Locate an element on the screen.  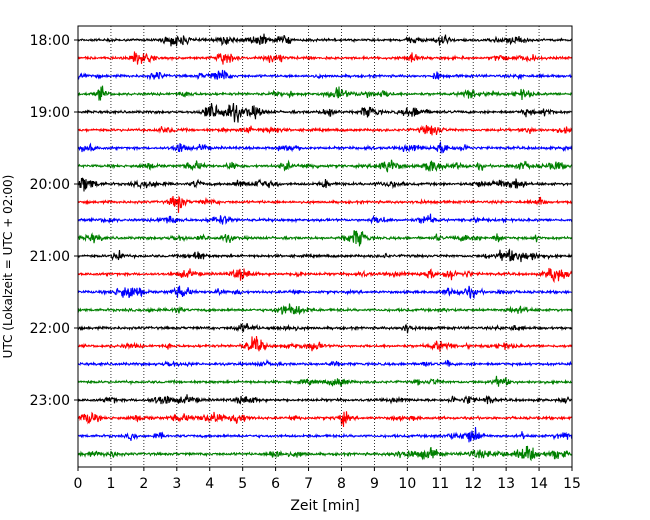
x-tick-label: 9 is located at coordinates (374, 484).